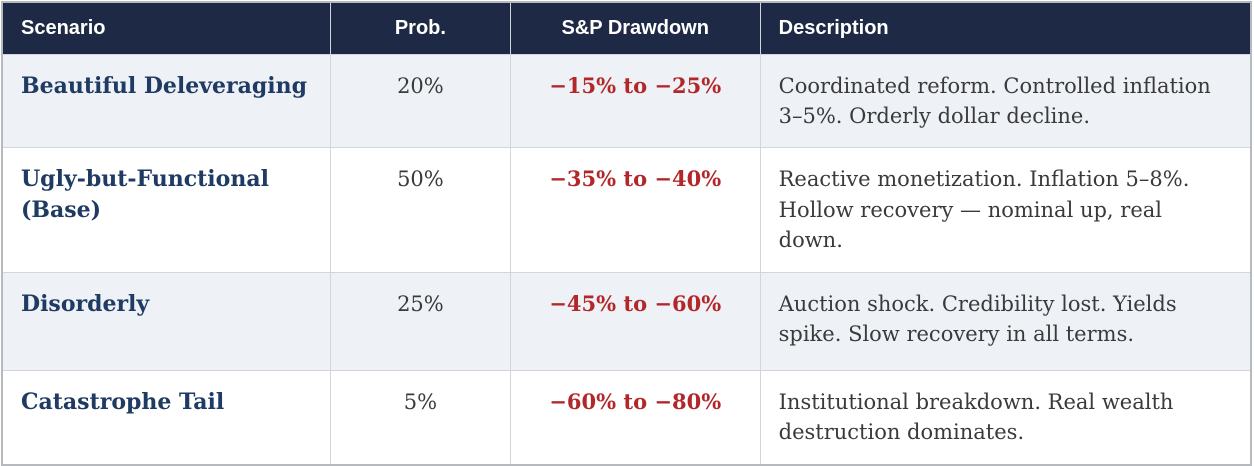 Image resolution: width=1254 pixels, height=466 pixels. I want to click on scenario-cell: Disorderly, so click(166, 321).